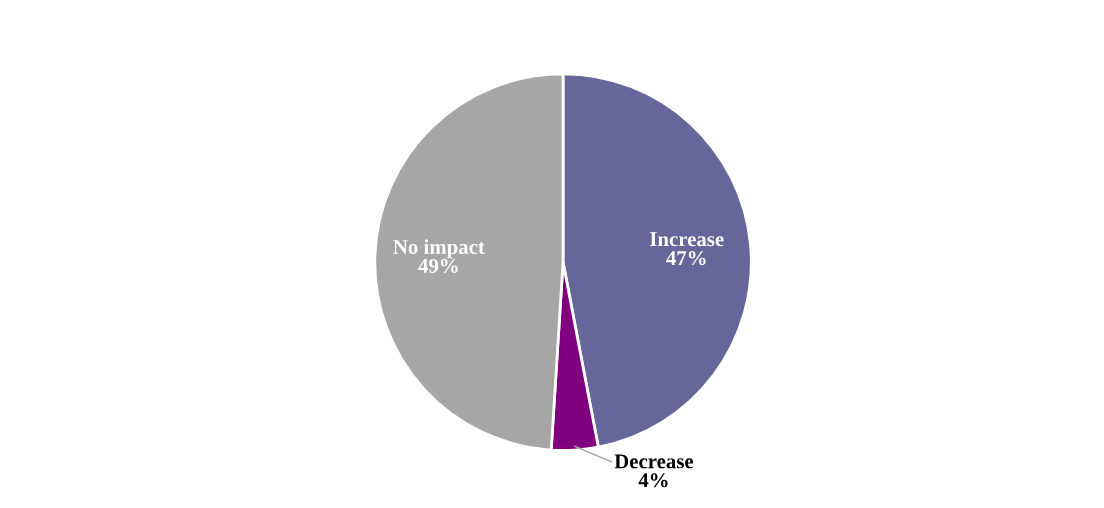  What do you see at coordinates (687, 239) in the screenshot?
I see `slice-label: Increase` at bounding box center [687, 239].